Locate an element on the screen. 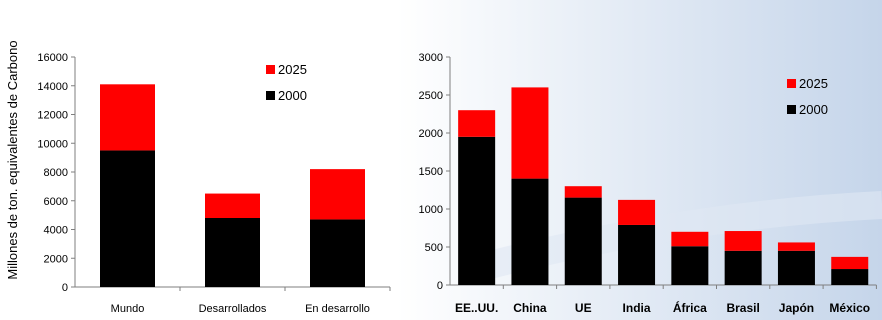 Image resolution: width=882 pixels, height=320 pixels. chart2-y-tick-label: 3000 is located at coordinates (431, 58).